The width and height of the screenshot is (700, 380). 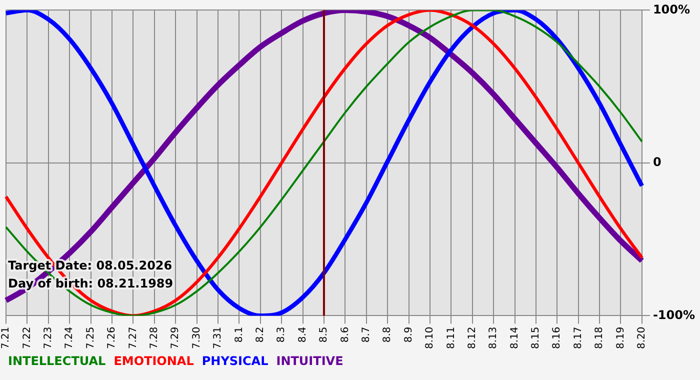 I want to click on x-tick-label: 8.6, so click(x=345, y=334).